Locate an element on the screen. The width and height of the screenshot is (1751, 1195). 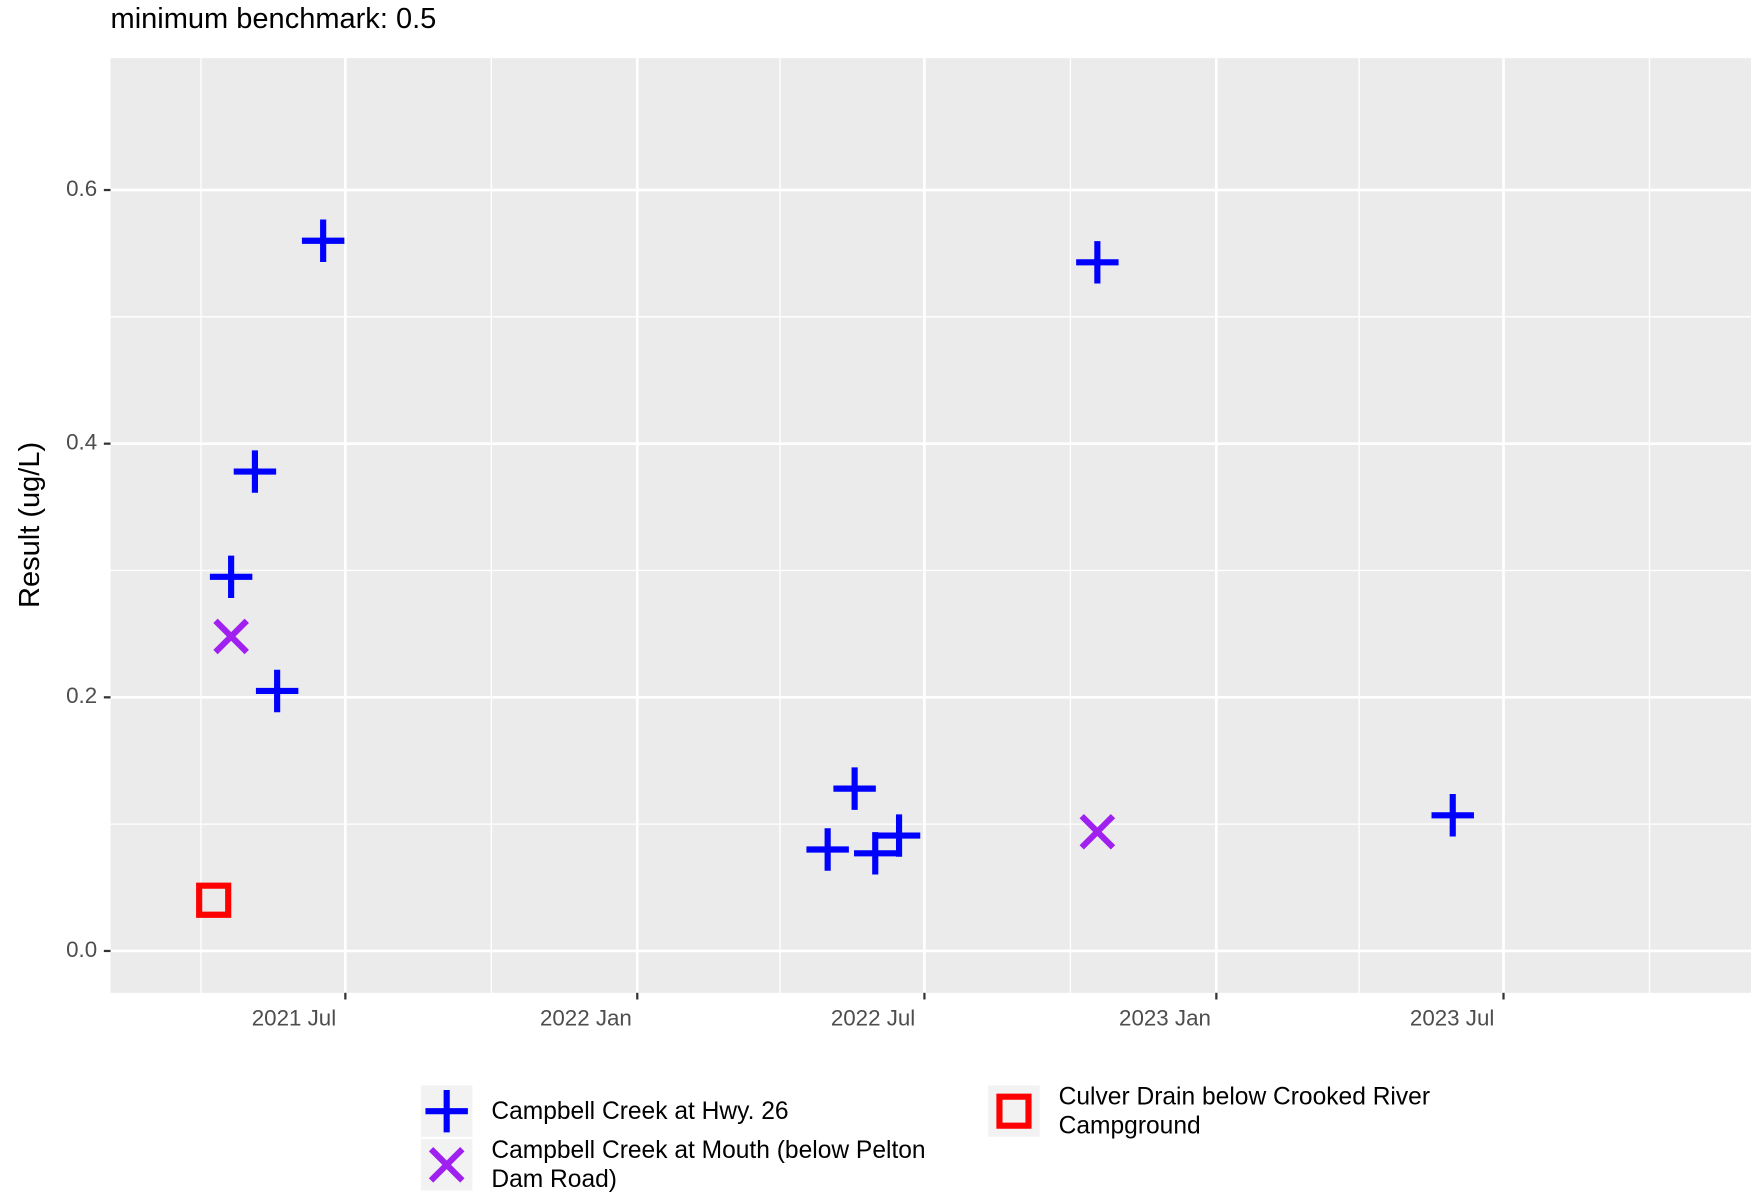
x-tick-label: 2022 Jan is located at coordinates (586, 1018).